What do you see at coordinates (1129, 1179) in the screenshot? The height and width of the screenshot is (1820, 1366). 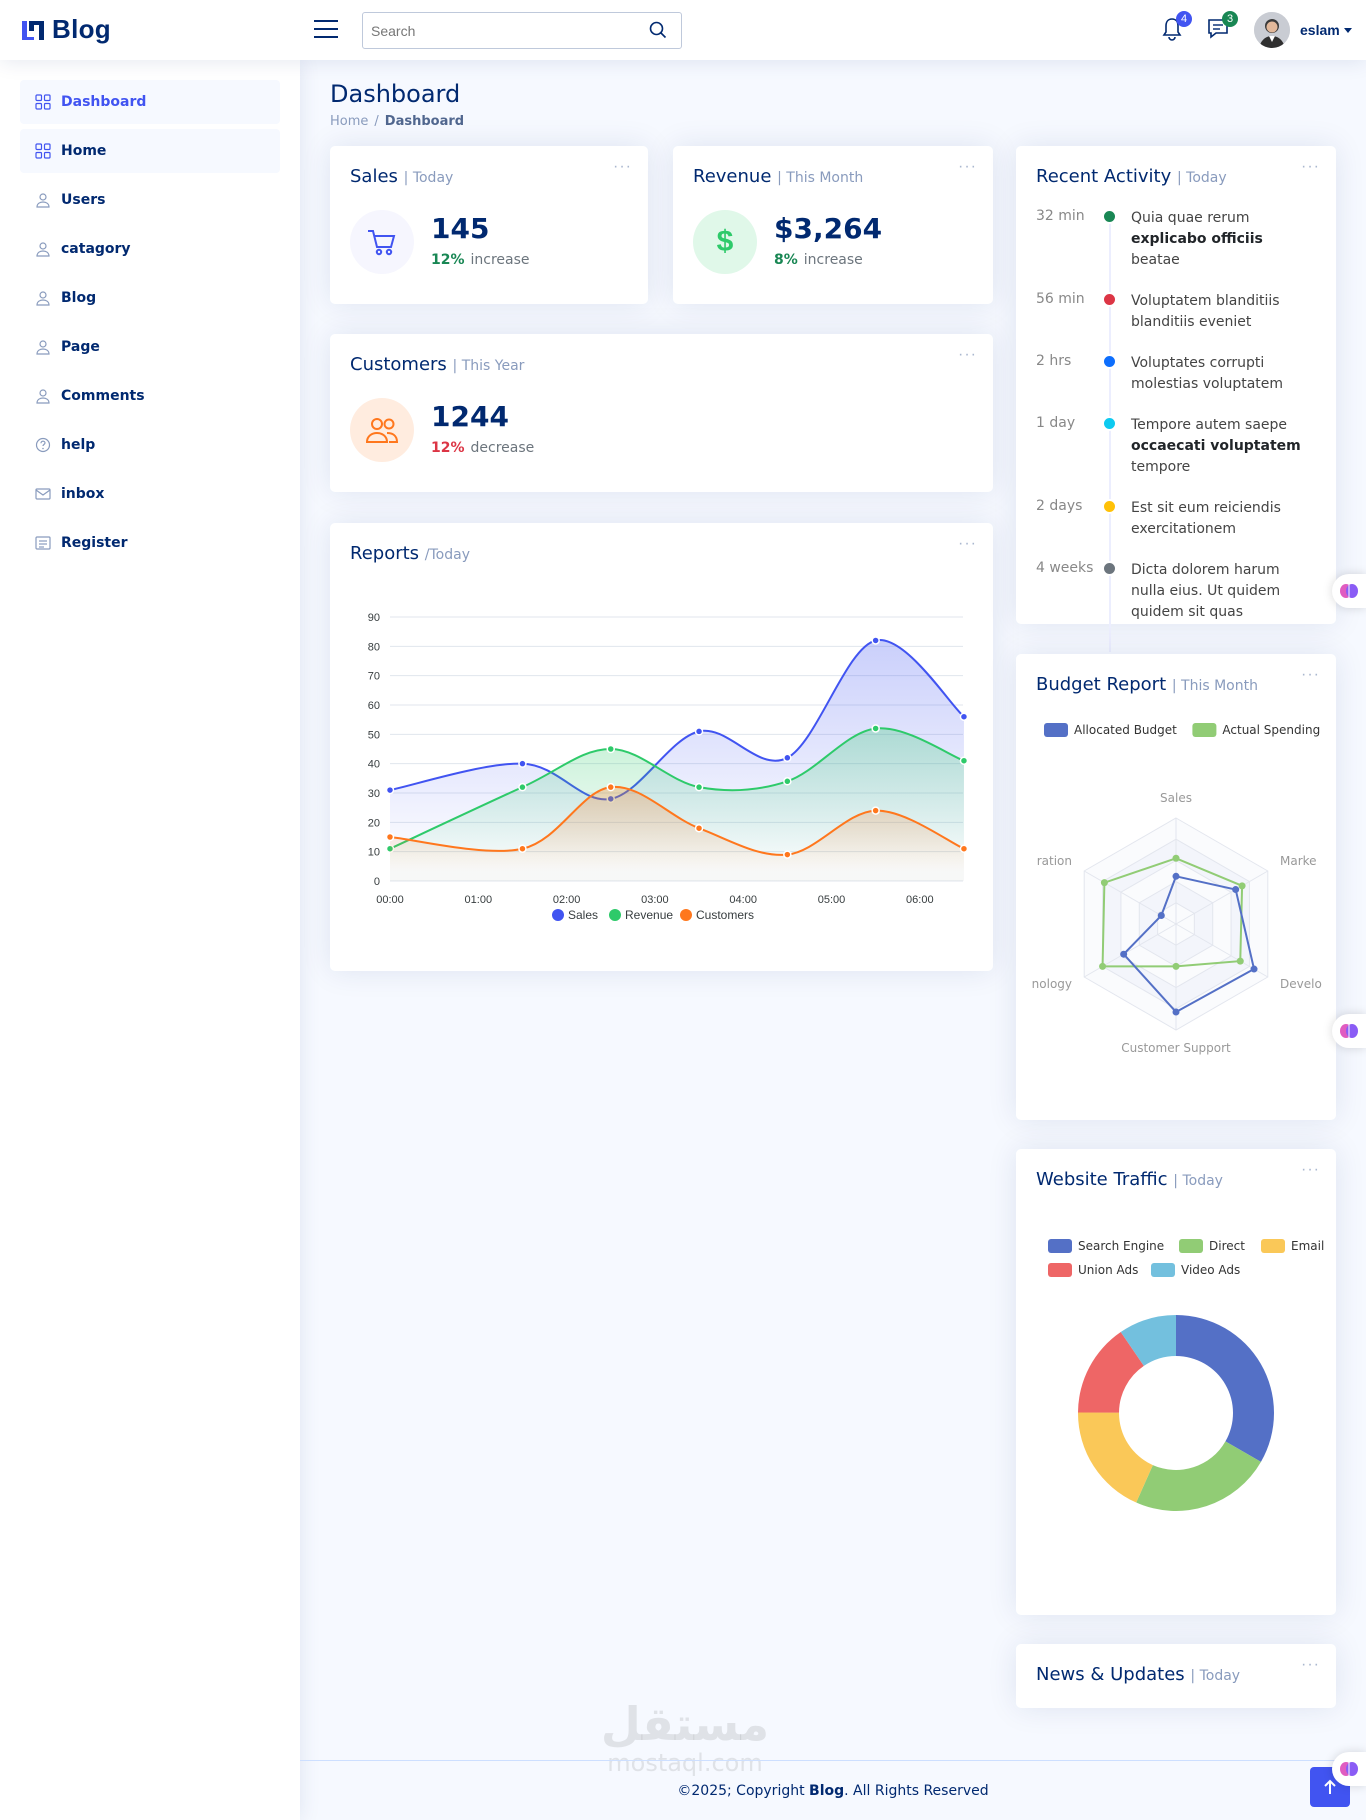 I see `card-title: Website Traffic | Today` at bounding box center [1129, 1179].